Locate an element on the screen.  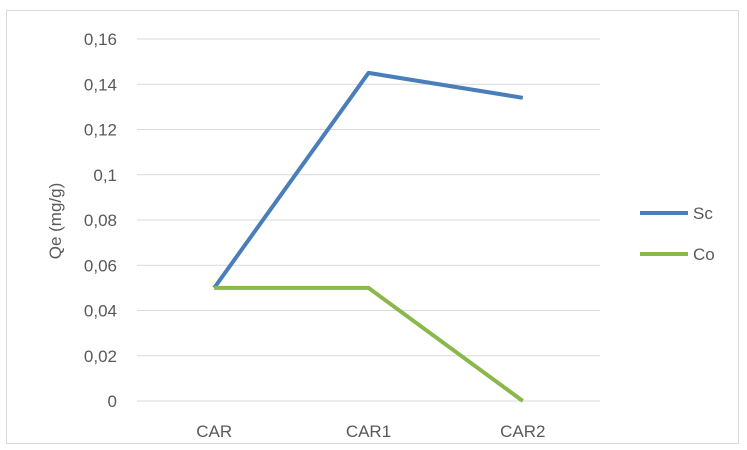
y-tick-label: 0,04 is located at coordinates (100, 311).